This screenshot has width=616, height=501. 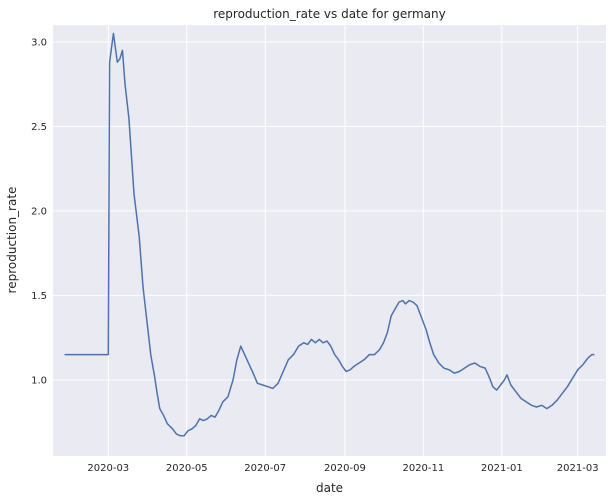 I want to click on x-tick-label: 2020-09, so click(x=345, y=468).